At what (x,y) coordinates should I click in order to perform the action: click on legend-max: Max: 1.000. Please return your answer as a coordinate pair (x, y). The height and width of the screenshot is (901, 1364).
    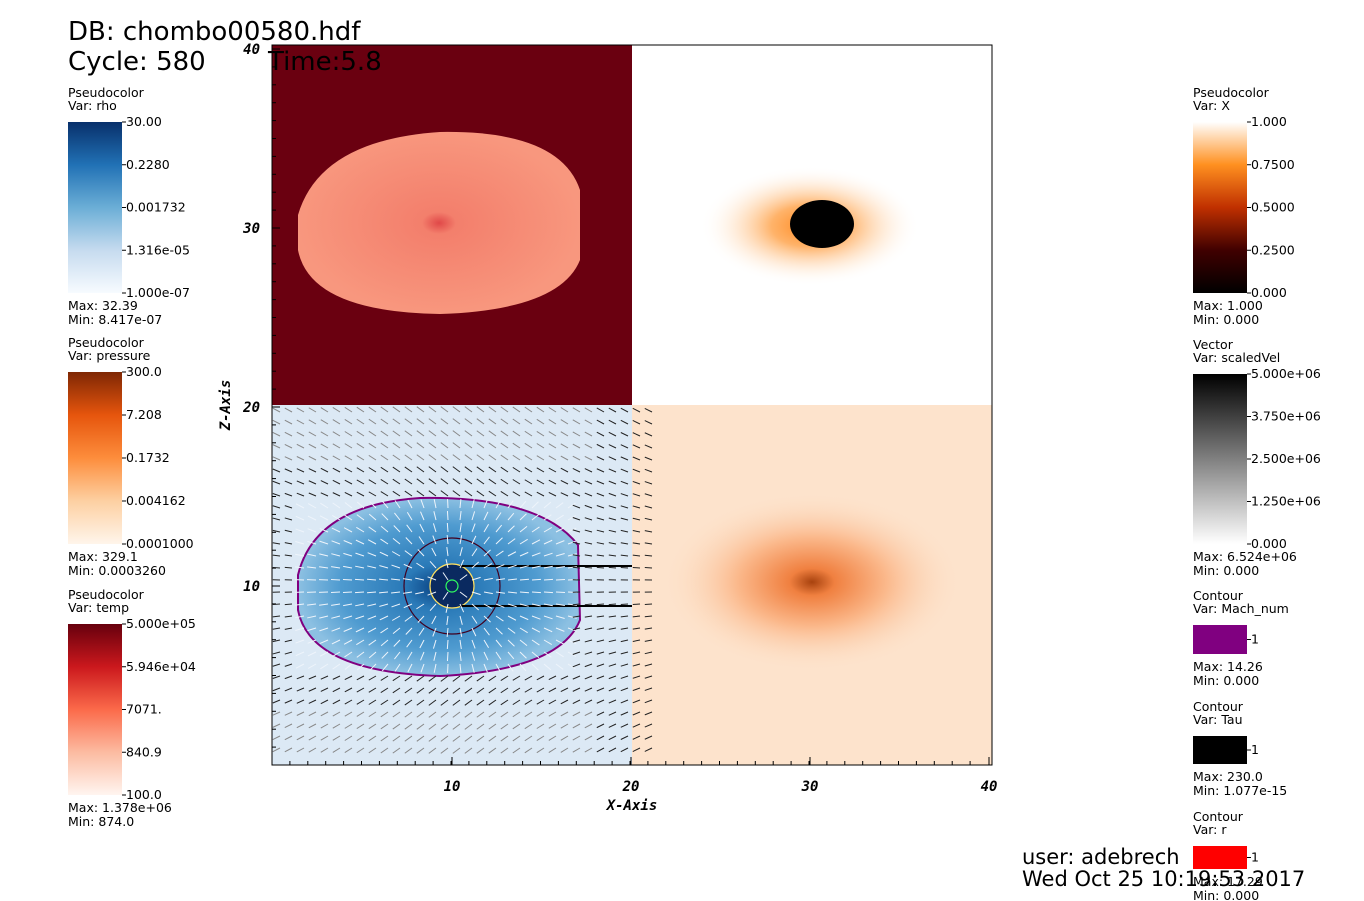
    Looking at the image, I should click on (1228, 305).